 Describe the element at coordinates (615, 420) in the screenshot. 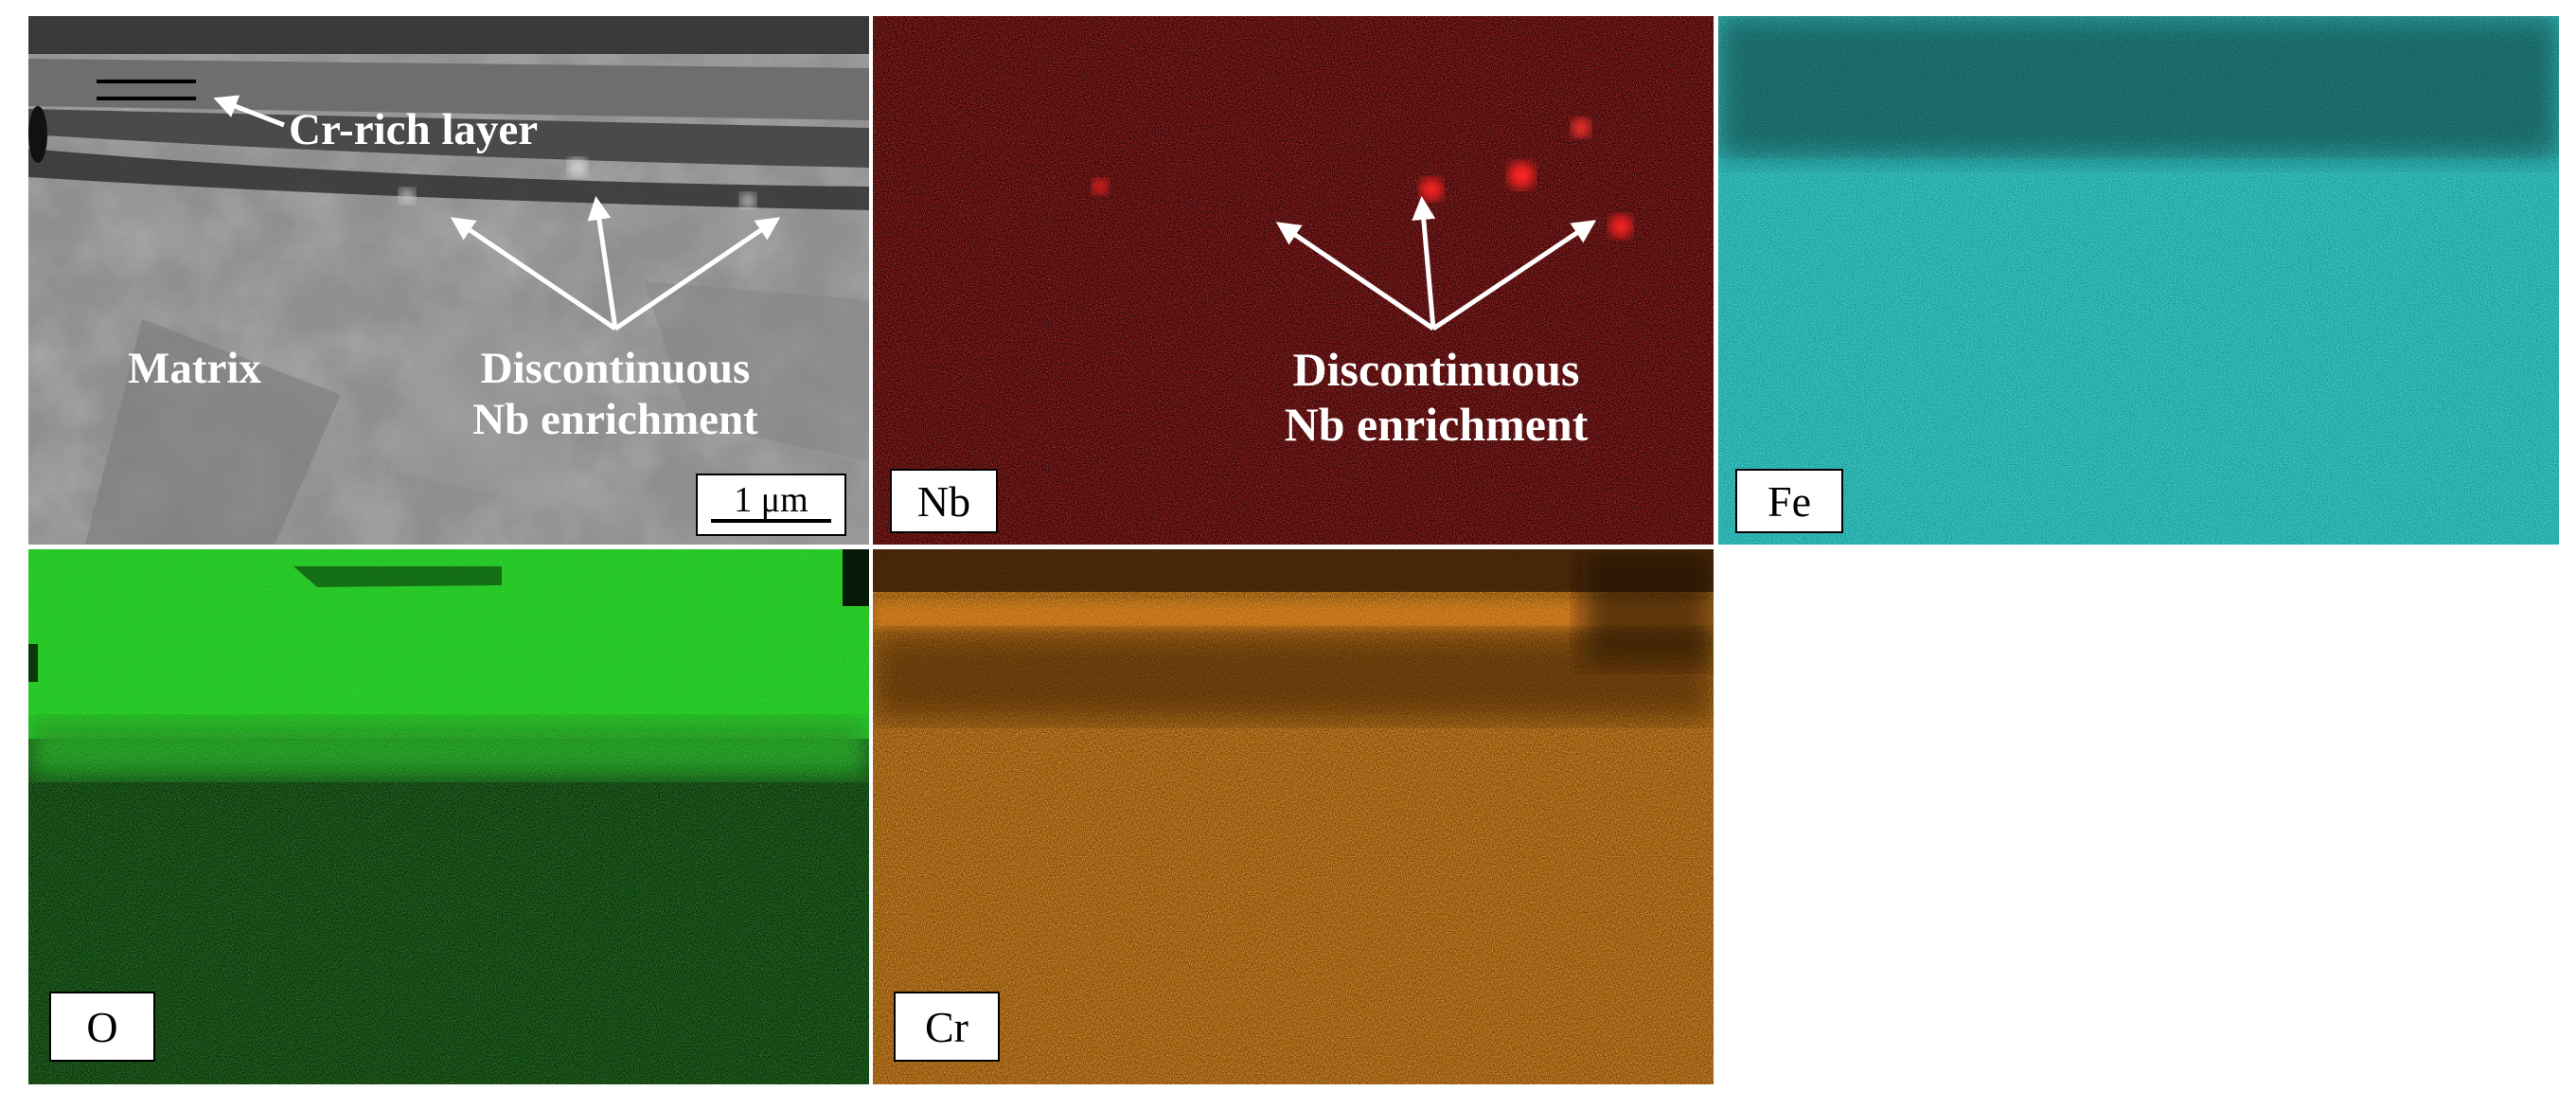

I see `nb-label-line2: Nb enrichment` at that location.